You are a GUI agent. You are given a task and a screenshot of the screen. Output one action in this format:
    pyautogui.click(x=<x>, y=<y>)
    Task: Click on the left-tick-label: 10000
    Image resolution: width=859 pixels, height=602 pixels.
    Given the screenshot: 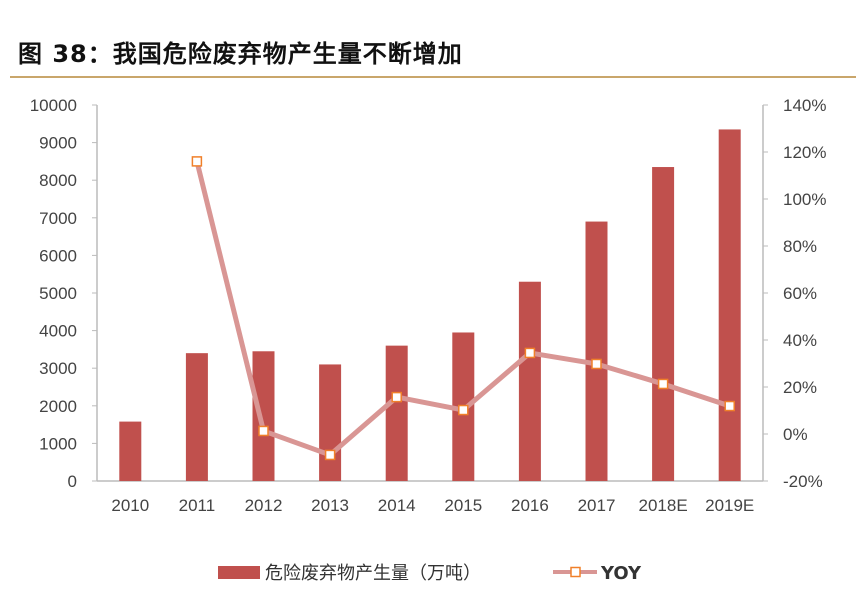 What is the action you would take?
    pyautogui.click(x=53, y=105)
    